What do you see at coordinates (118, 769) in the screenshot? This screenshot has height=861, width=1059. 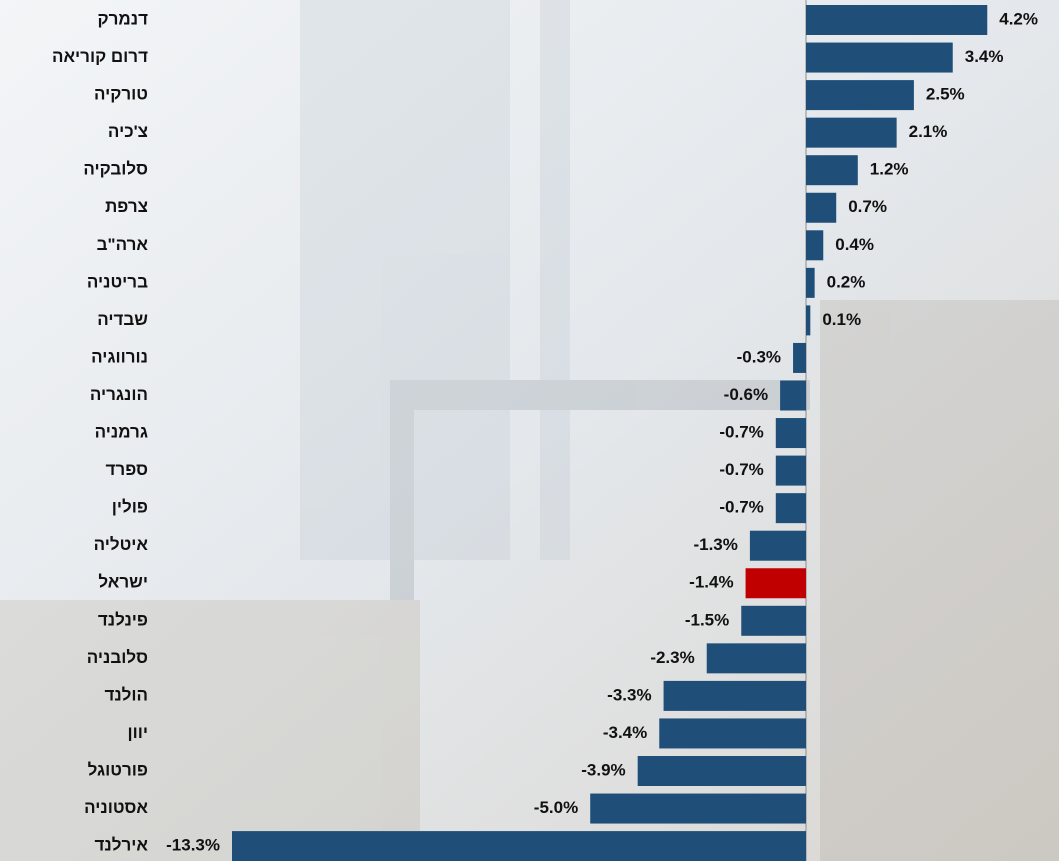 I see `category-label: פורטוגל` at bounding box center [118, 769].